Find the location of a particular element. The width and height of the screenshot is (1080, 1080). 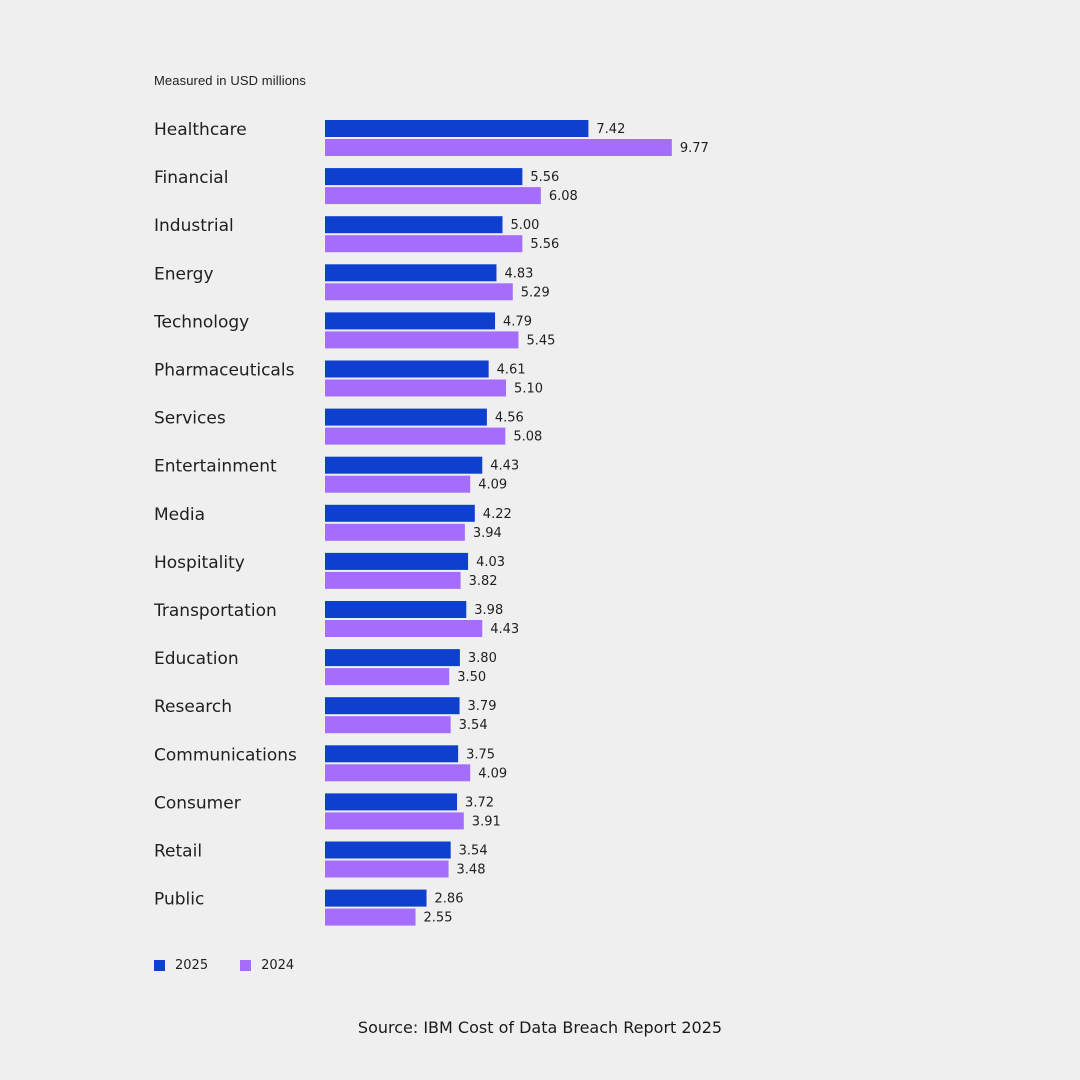

value-label-2025: 4.43 is located at coordinates (504, 466).